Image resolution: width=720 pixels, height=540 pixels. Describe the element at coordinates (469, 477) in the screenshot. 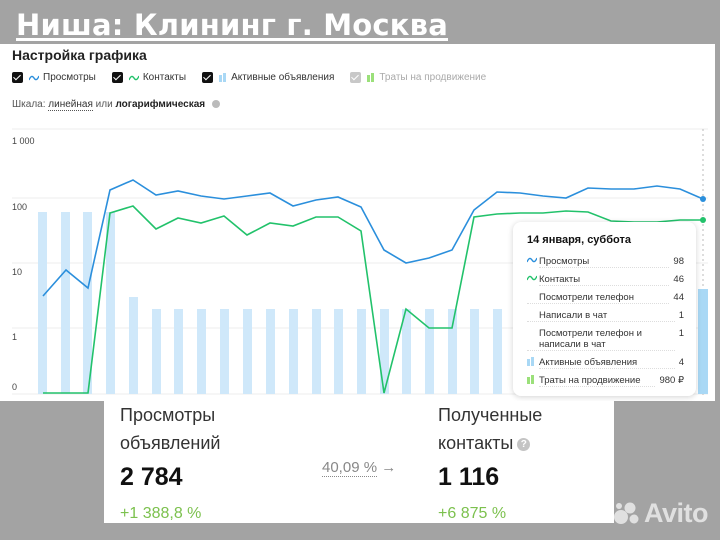

I see `contacts-value: 1 116` at that location.